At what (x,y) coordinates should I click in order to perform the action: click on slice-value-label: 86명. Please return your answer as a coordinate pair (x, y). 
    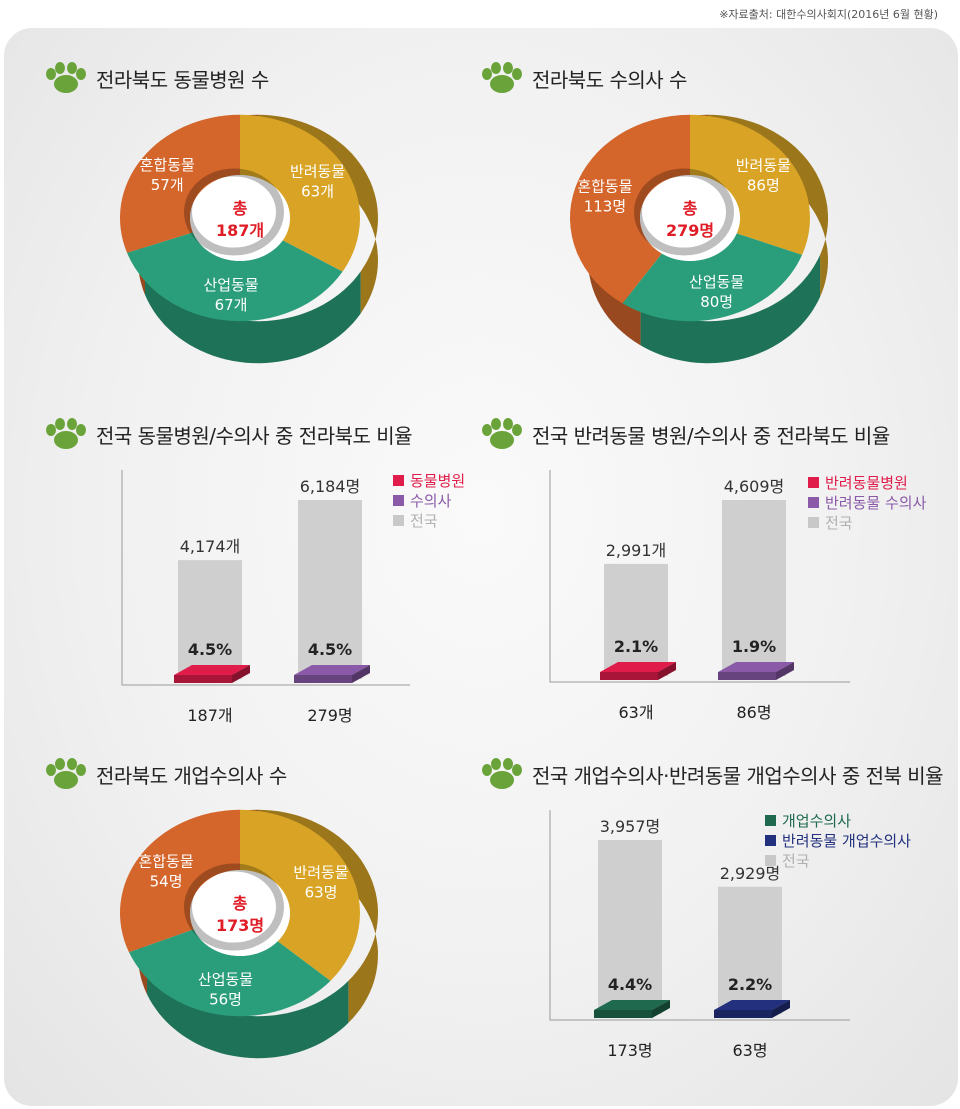
    Looking at the image, I should click on (763, 186).